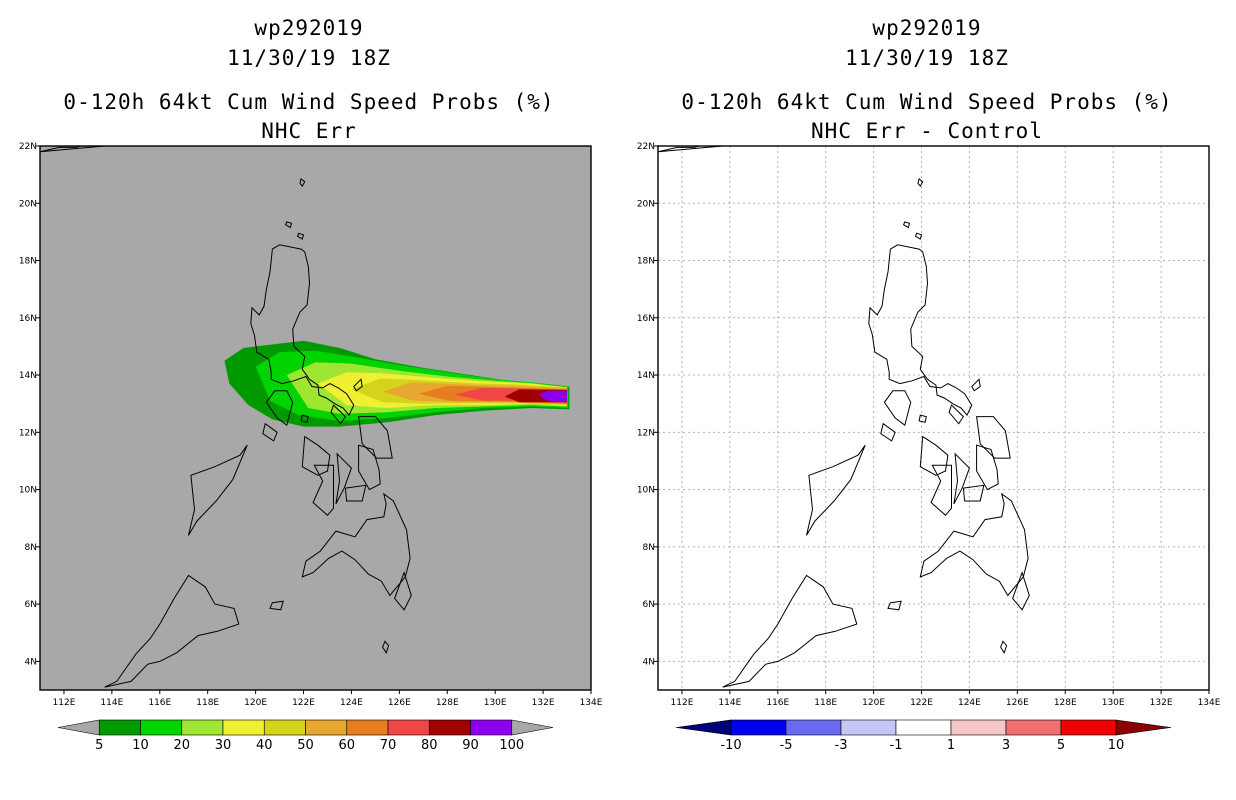  What do you see at coordinates (841, 745) in the screenshot?
I see `colorbar-label: -3` at bounding box center [841, 745].